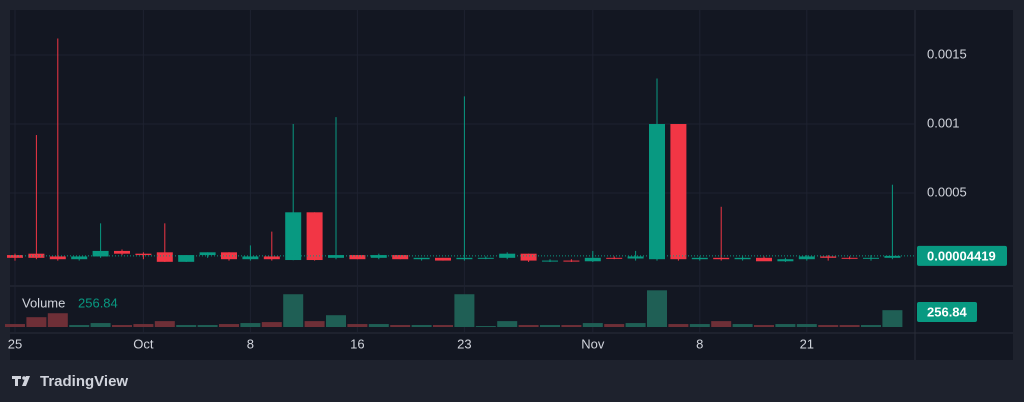  What do you see at coordinates (15, 343) in the screenshot?
I see `x-tick-label: 25` at bounding box center [15, 343].